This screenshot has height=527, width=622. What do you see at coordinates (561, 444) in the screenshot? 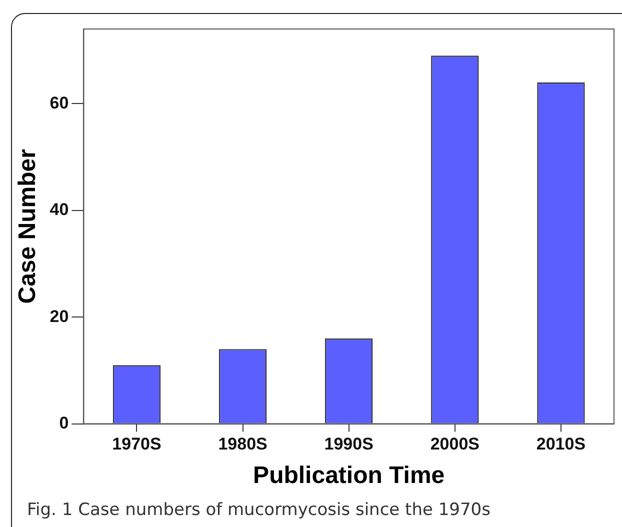
I see `x-tick-label: 2010S` at bounding box center [561, 444].